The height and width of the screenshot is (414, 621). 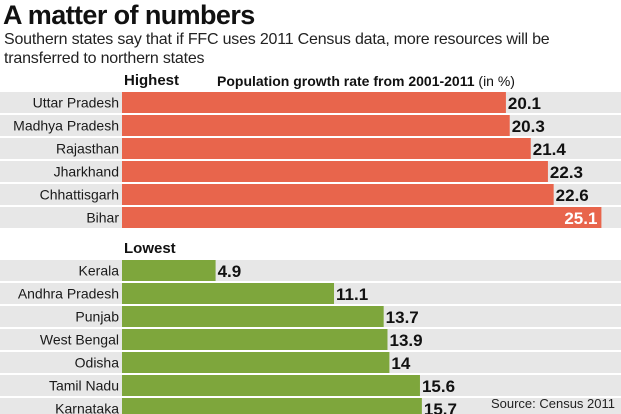 What do you see at coordinates (338, 194) in the screenshot?
I see `highest-bar-chhattisgarh` at bounding box center [338, 194].